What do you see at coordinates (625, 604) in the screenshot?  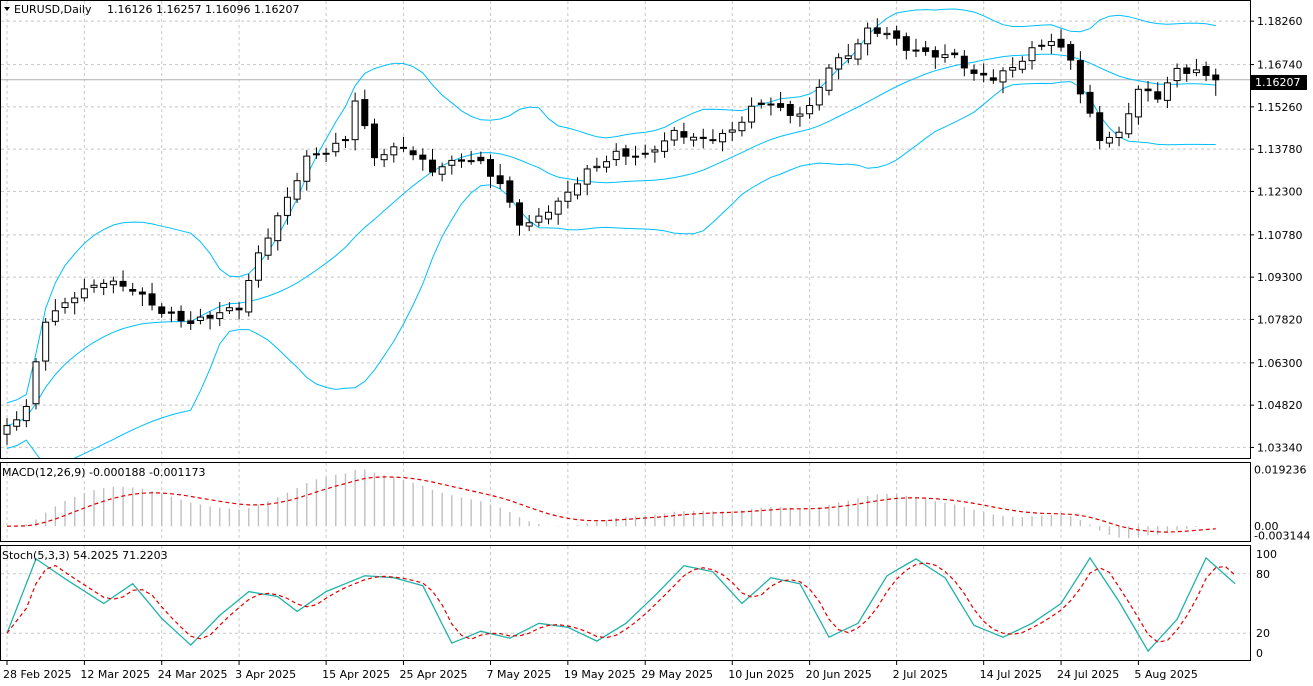 I see `stochastic-plot` at bounding box center [625, 604].